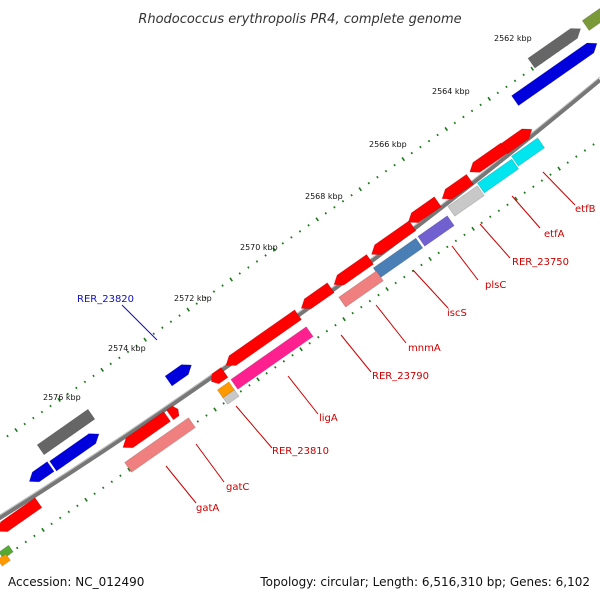 The width and height of the screenshot is (600, 600). I want to click on gene-label-gatC: gatC, so click(237, 487).